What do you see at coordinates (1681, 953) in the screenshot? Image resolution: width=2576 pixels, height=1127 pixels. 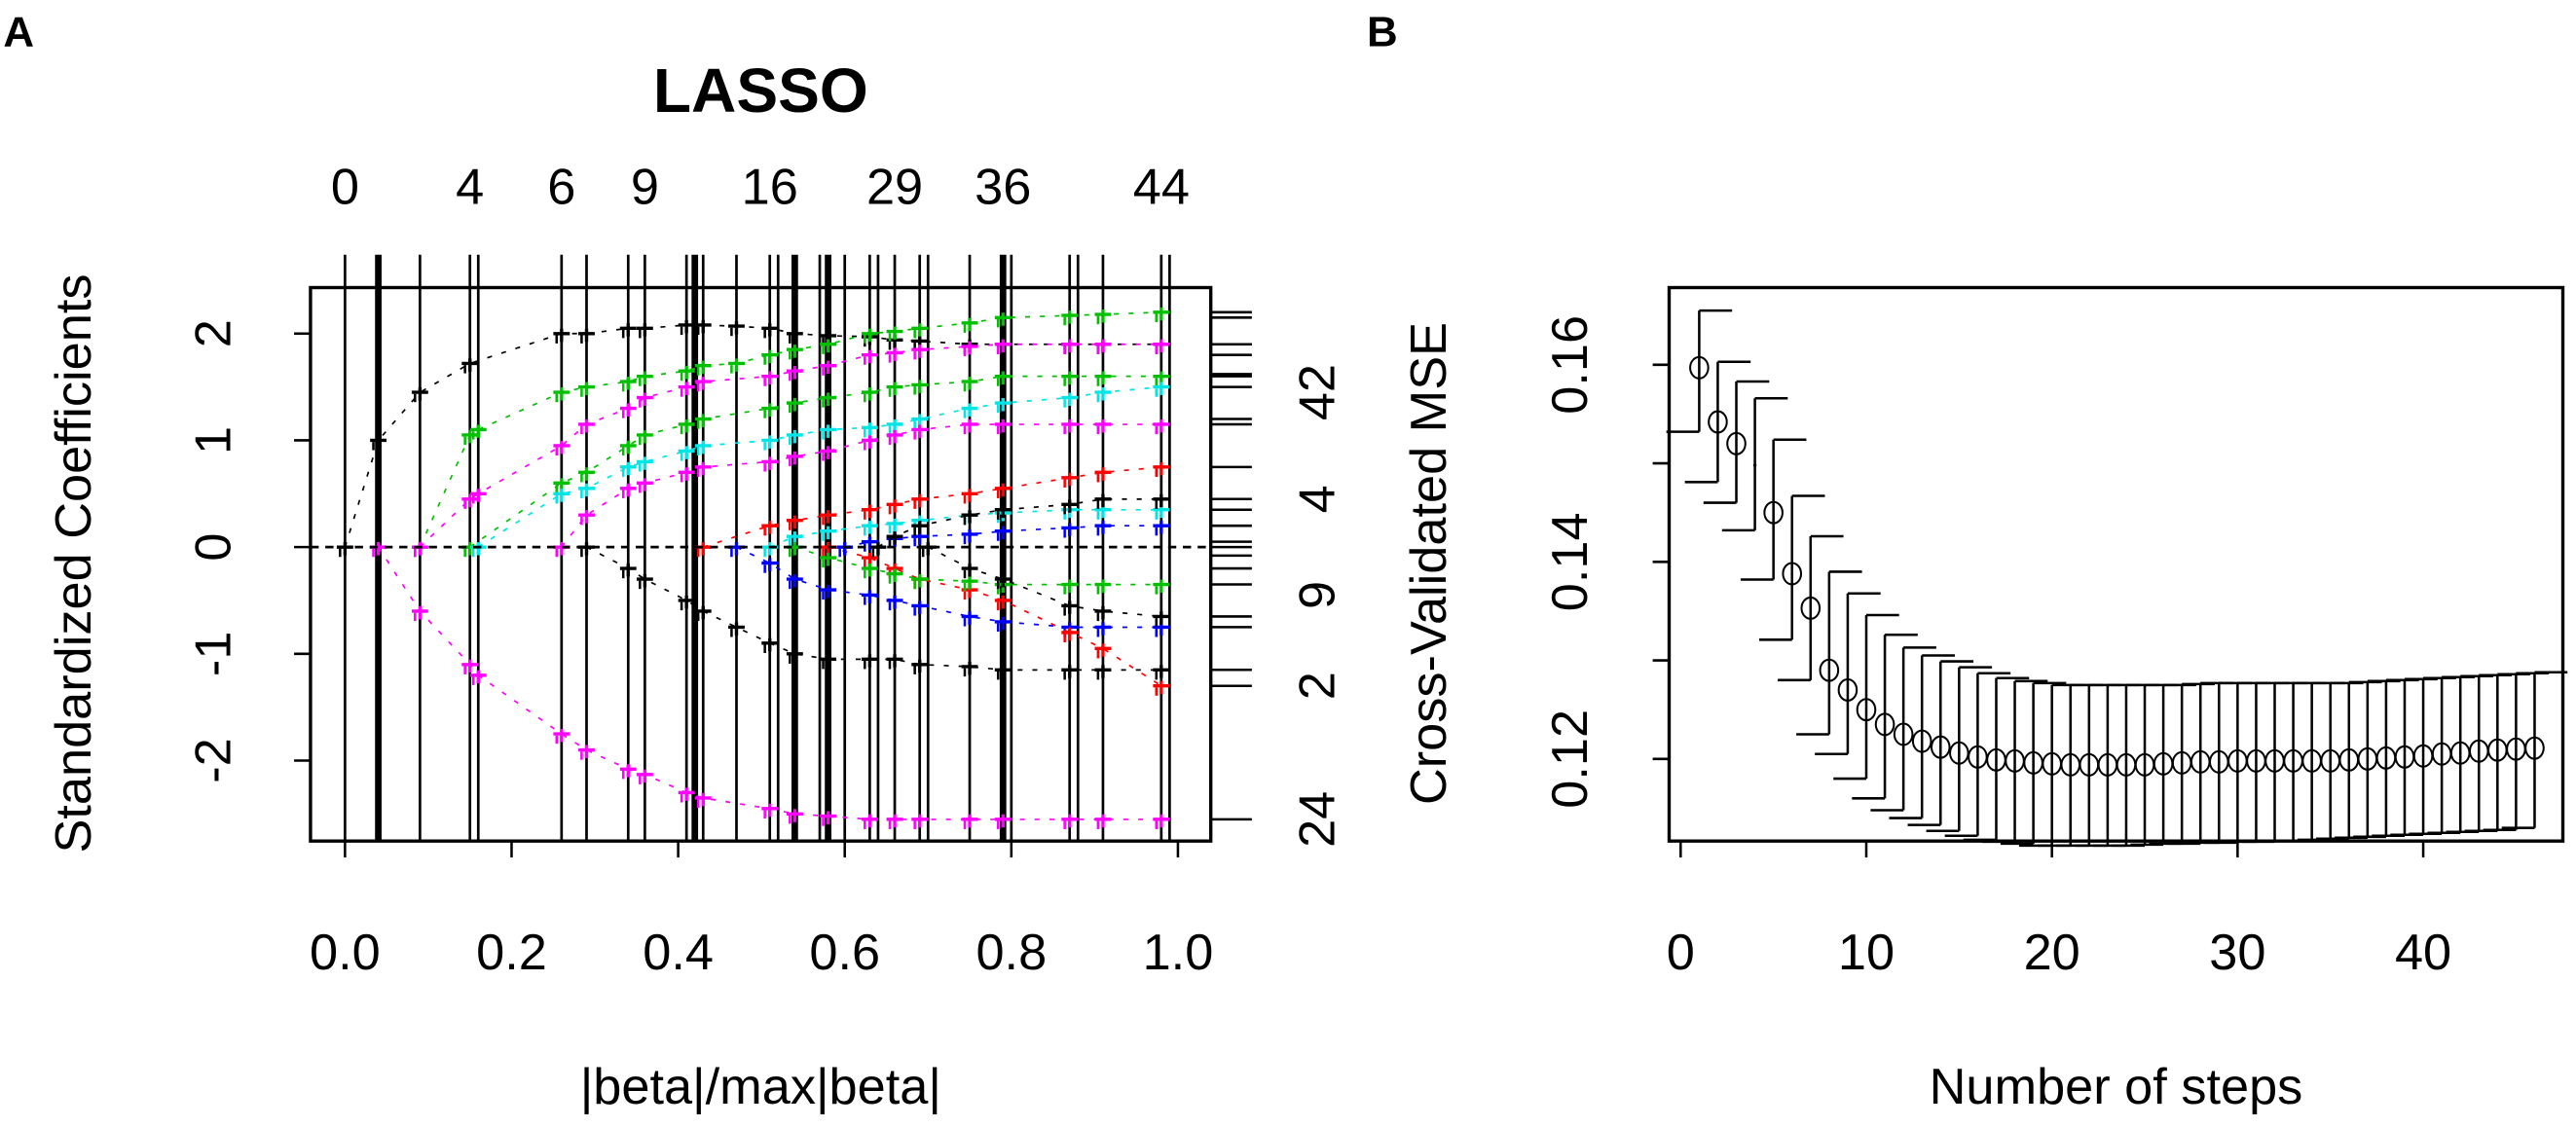 I see `x-tick-label: 0` at bounding box center [1681, 953].